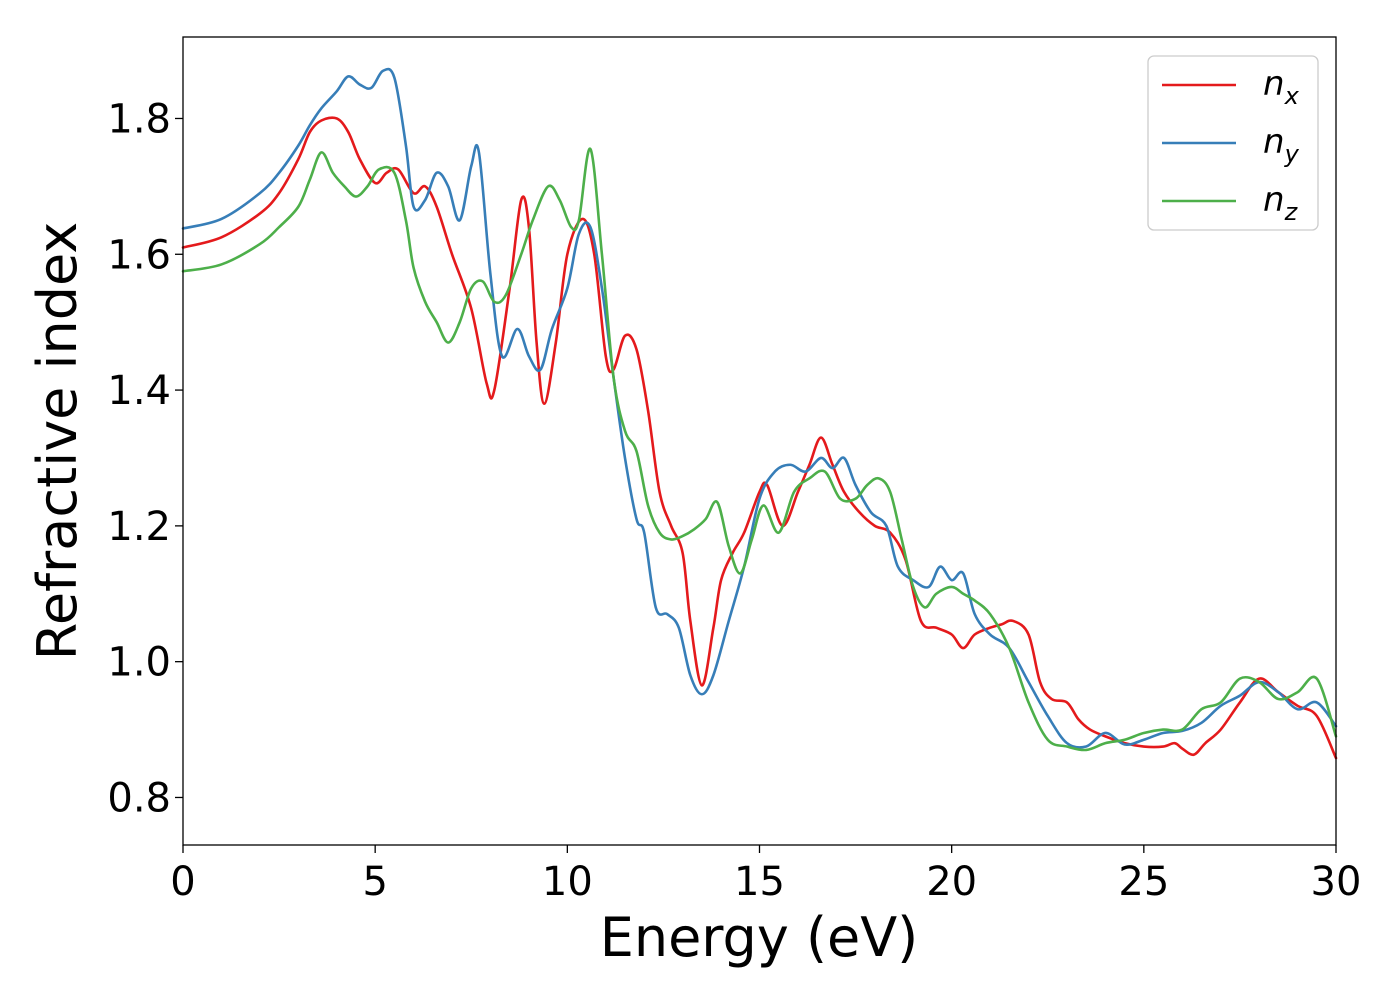 This screenshot has height=1000, width=1400. What do you see at coordinates (139, 119) in the screenshot?
I see `y-tick-label: 1.8` at bounding box center [139, 119].